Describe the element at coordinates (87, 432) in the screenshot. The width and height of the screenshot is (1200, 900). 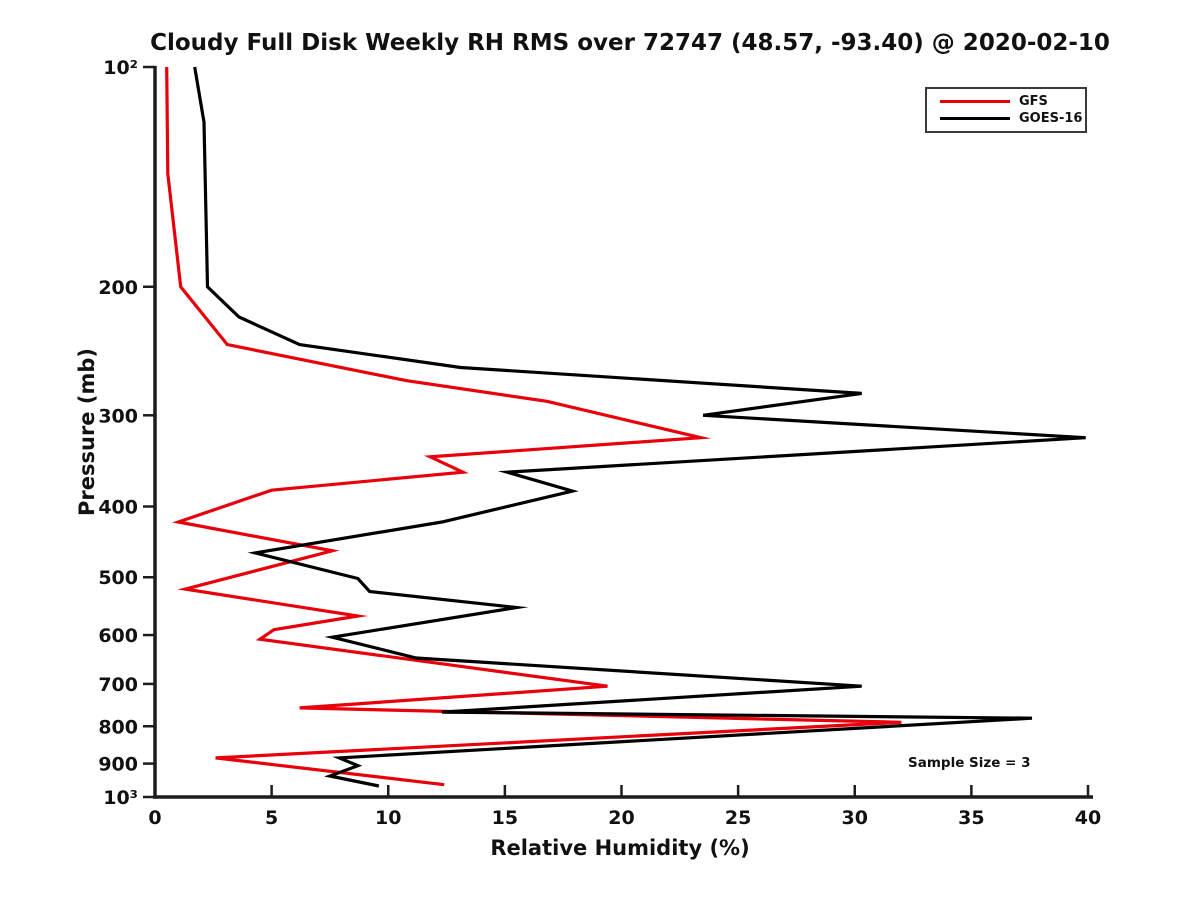
I see `y-axis-label: Pressure (mb)` at that location.